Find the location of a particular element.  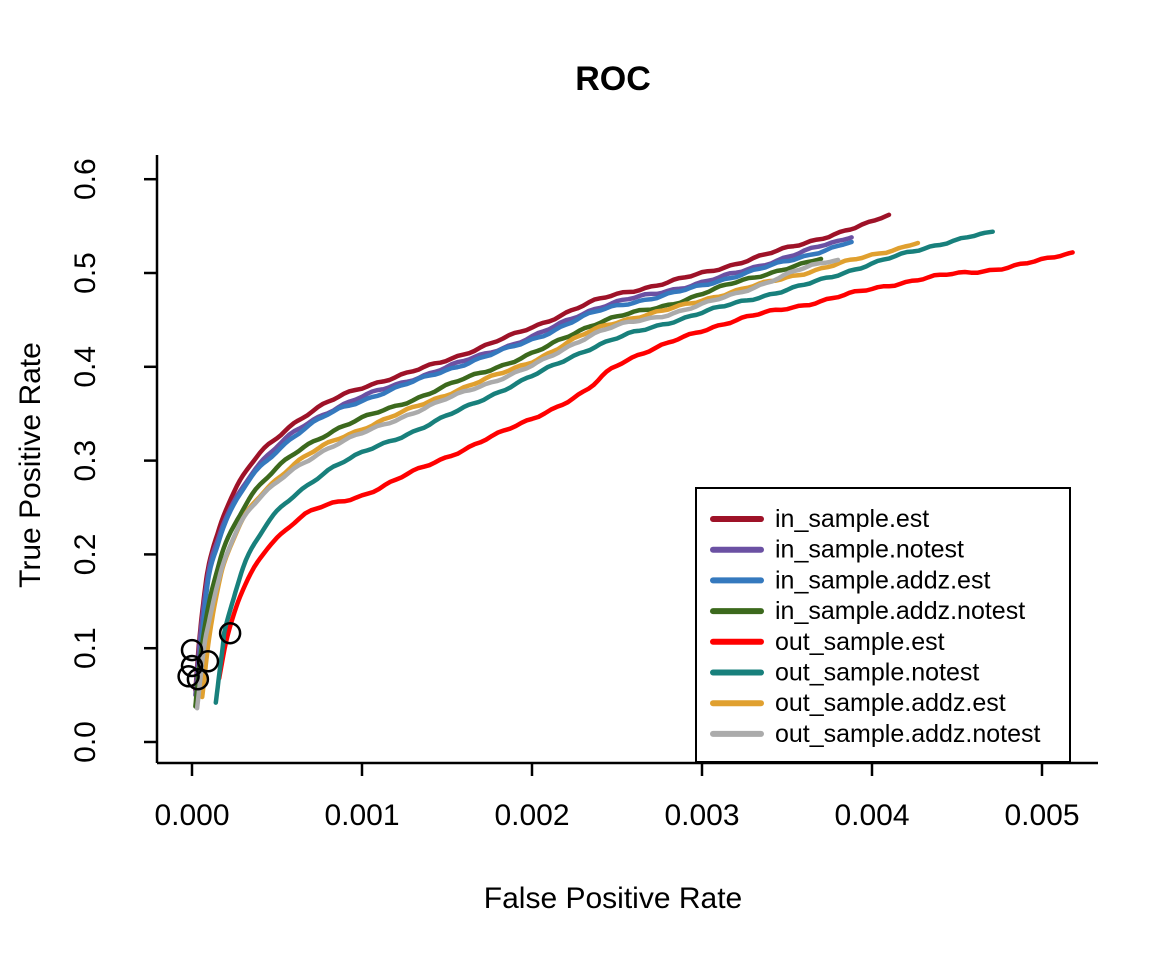

x-tick-label: 0.004 is located at coordinates (871, 815).